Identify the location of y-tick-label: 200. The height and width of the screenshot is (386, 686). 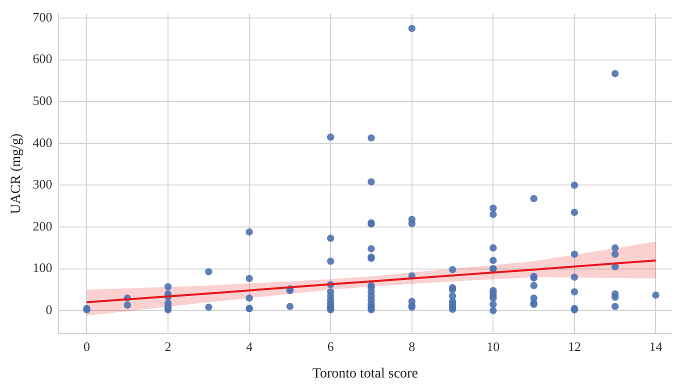
(42, 226).